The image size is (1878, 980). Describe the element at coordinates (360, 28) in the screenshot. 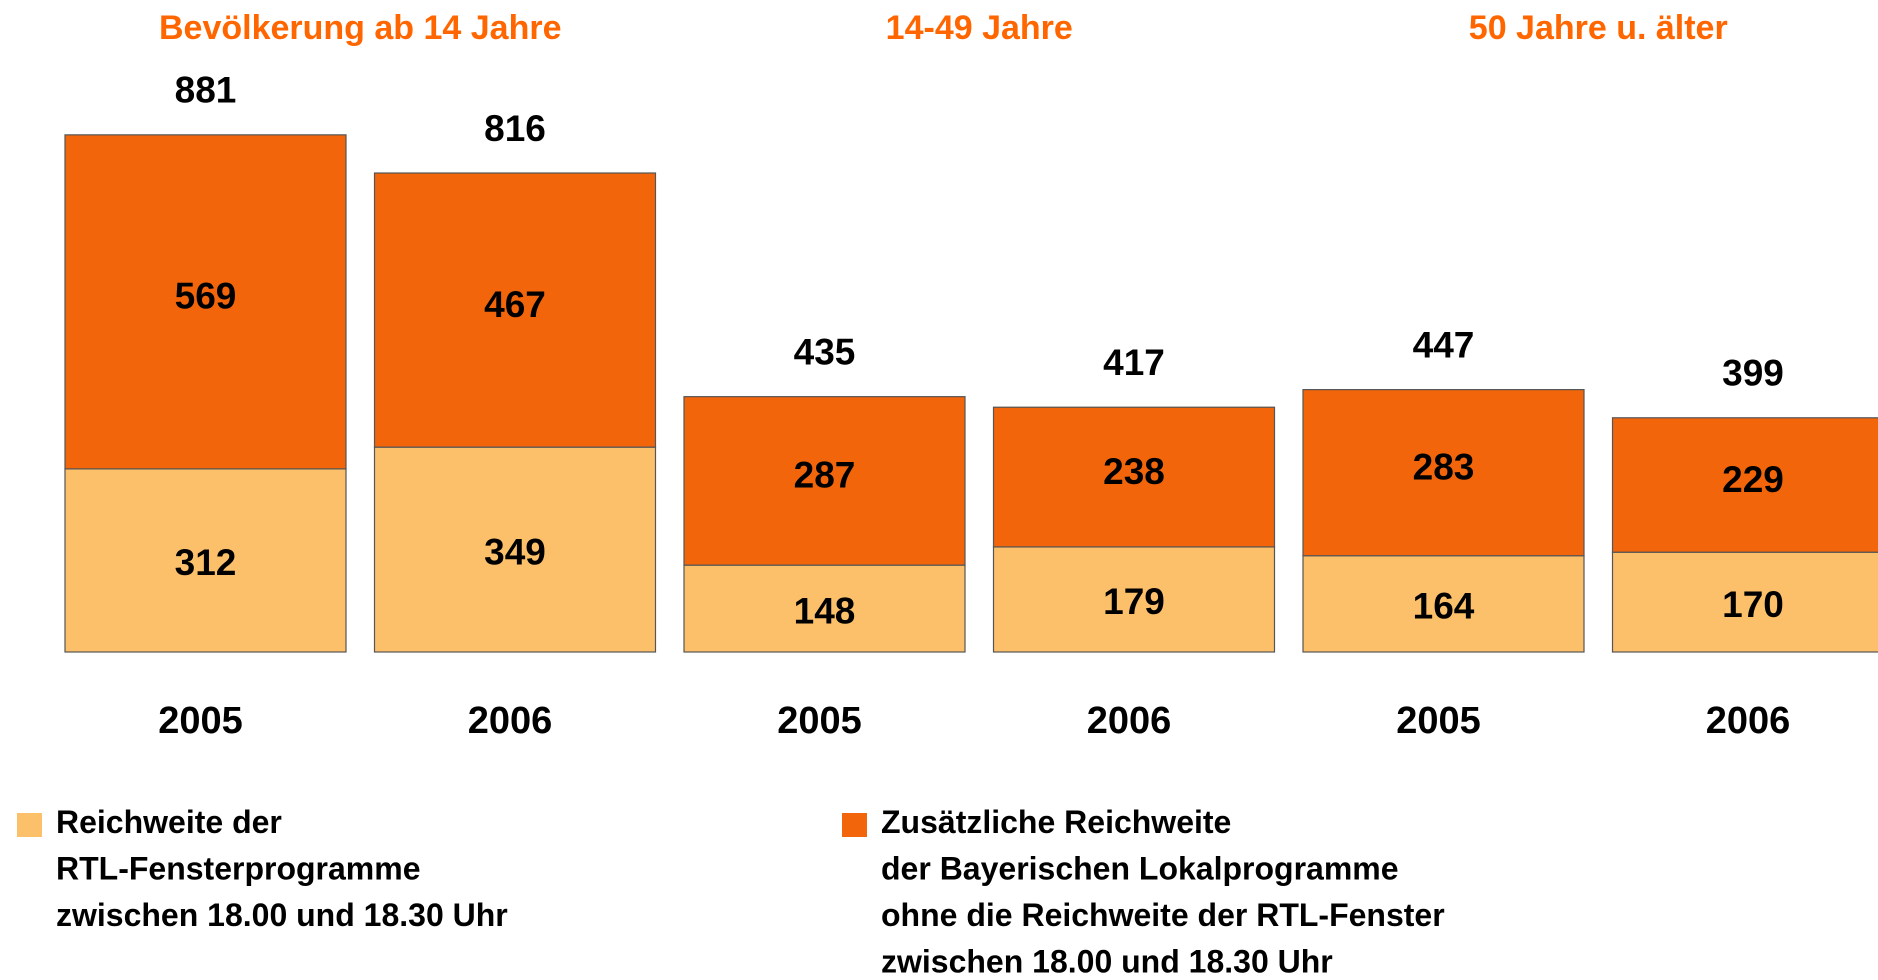

I see `group-title: Bevölkerung ab 14 Jahre` at that location.